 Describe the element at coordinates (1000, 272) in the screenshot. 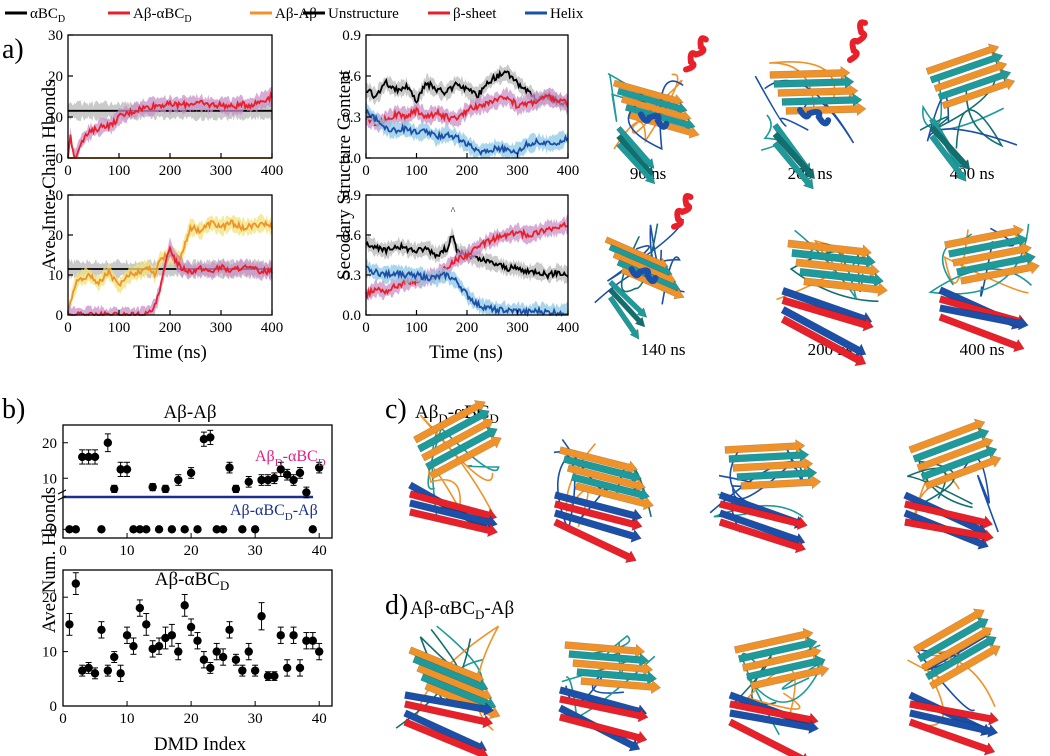

I see `snapshot-5-strand-a4` at that location.